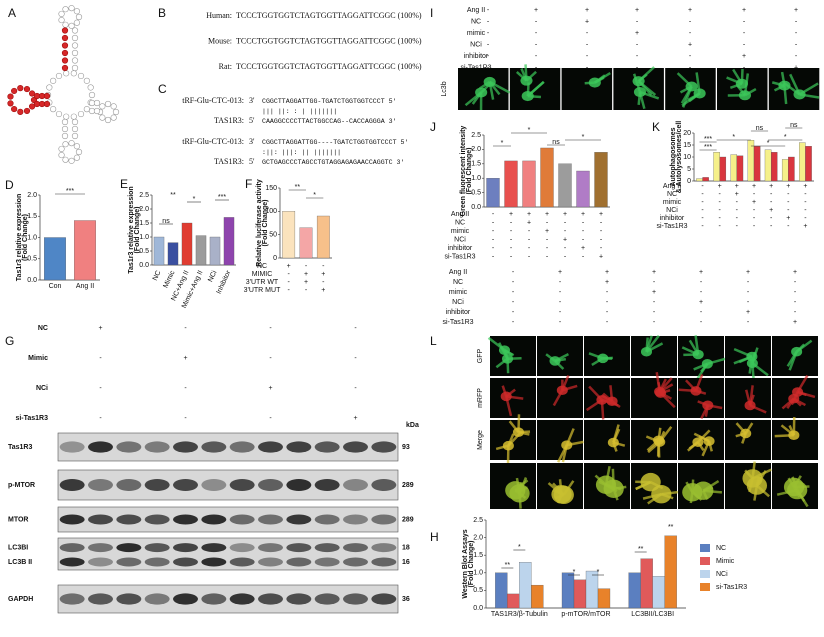  I want to click on kda-unit: kDa, so click(412, 425).